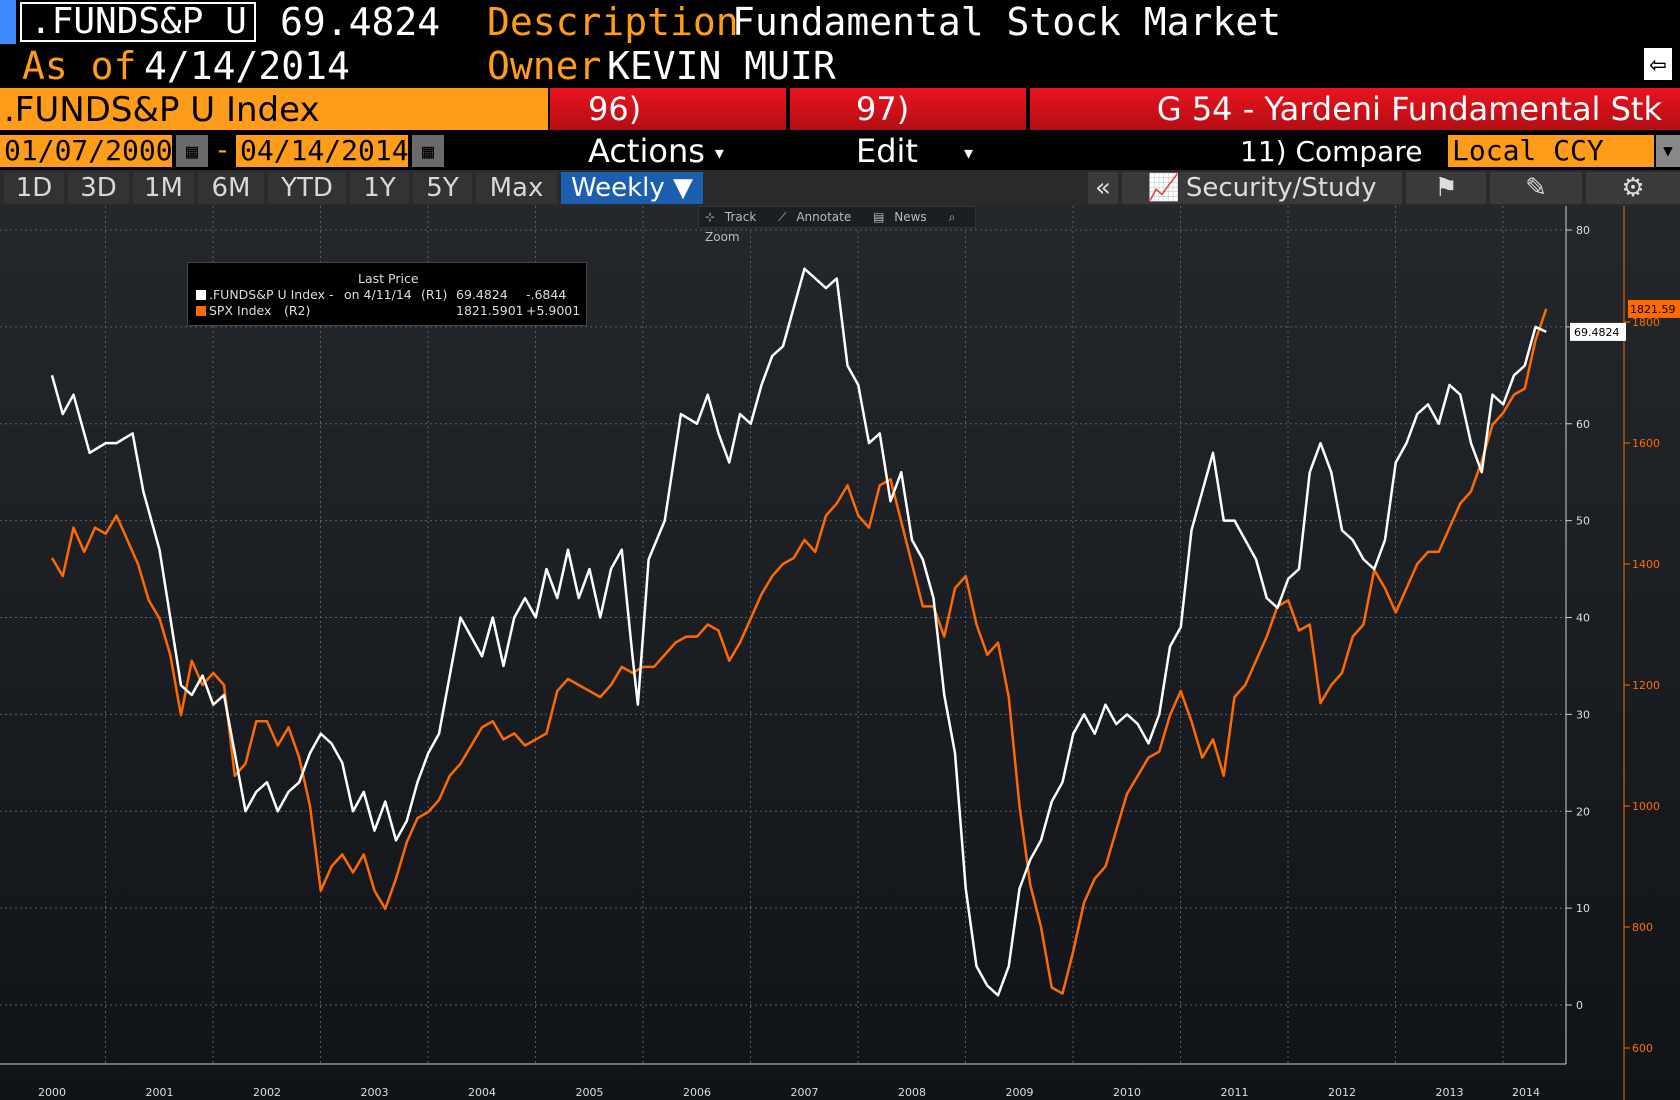 This screenshot has height=1100, width=1680. What do you see at coordinates (86, 151) in the screenshot?
I see `start-date-input: 01/07/2000` at bounding box center [86, 151].